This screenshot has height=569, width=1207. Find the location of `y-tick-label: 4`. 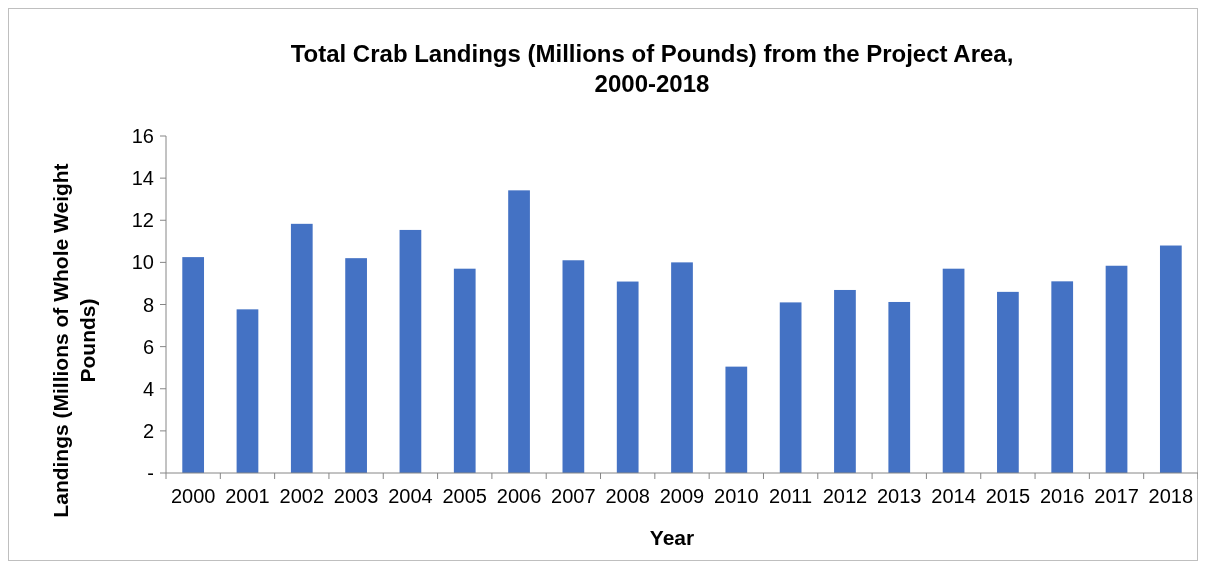

y-tick-label: 4 is located at coordinates (148, 388).